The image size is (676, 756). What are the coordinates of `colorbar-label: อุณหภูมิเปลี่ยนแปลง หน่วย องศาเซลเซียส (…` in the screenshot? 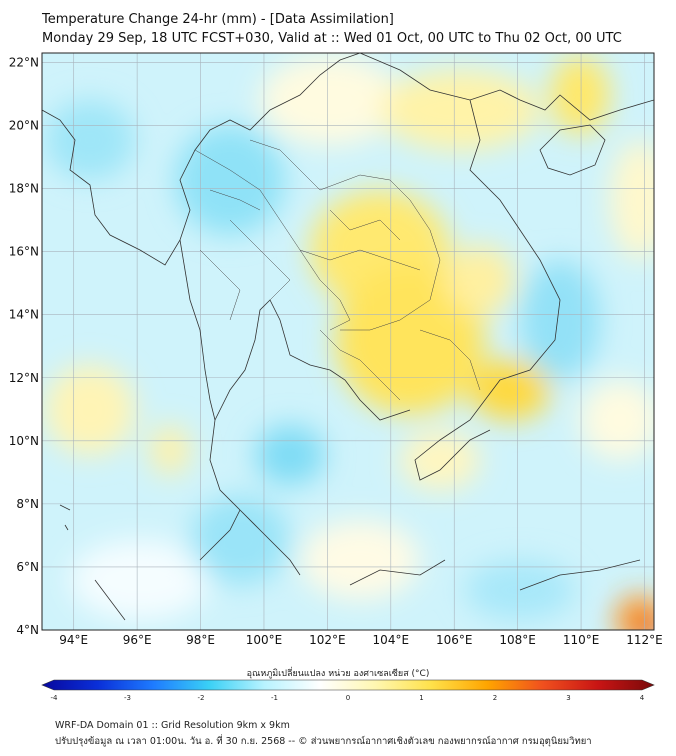 It's located at (338, 674).